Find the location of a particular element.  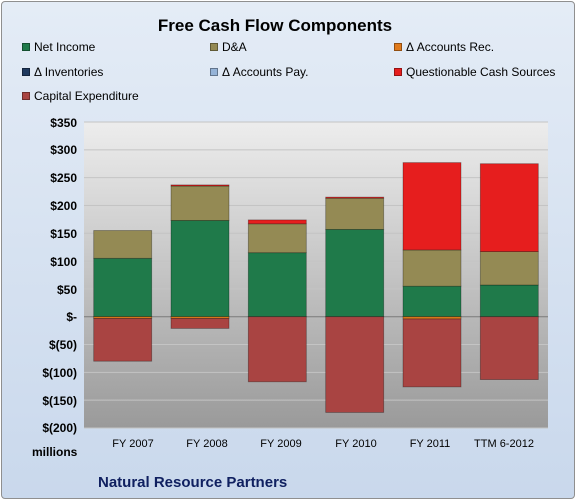

y-tick-label: $(50) is located at coordinates (62, 345).